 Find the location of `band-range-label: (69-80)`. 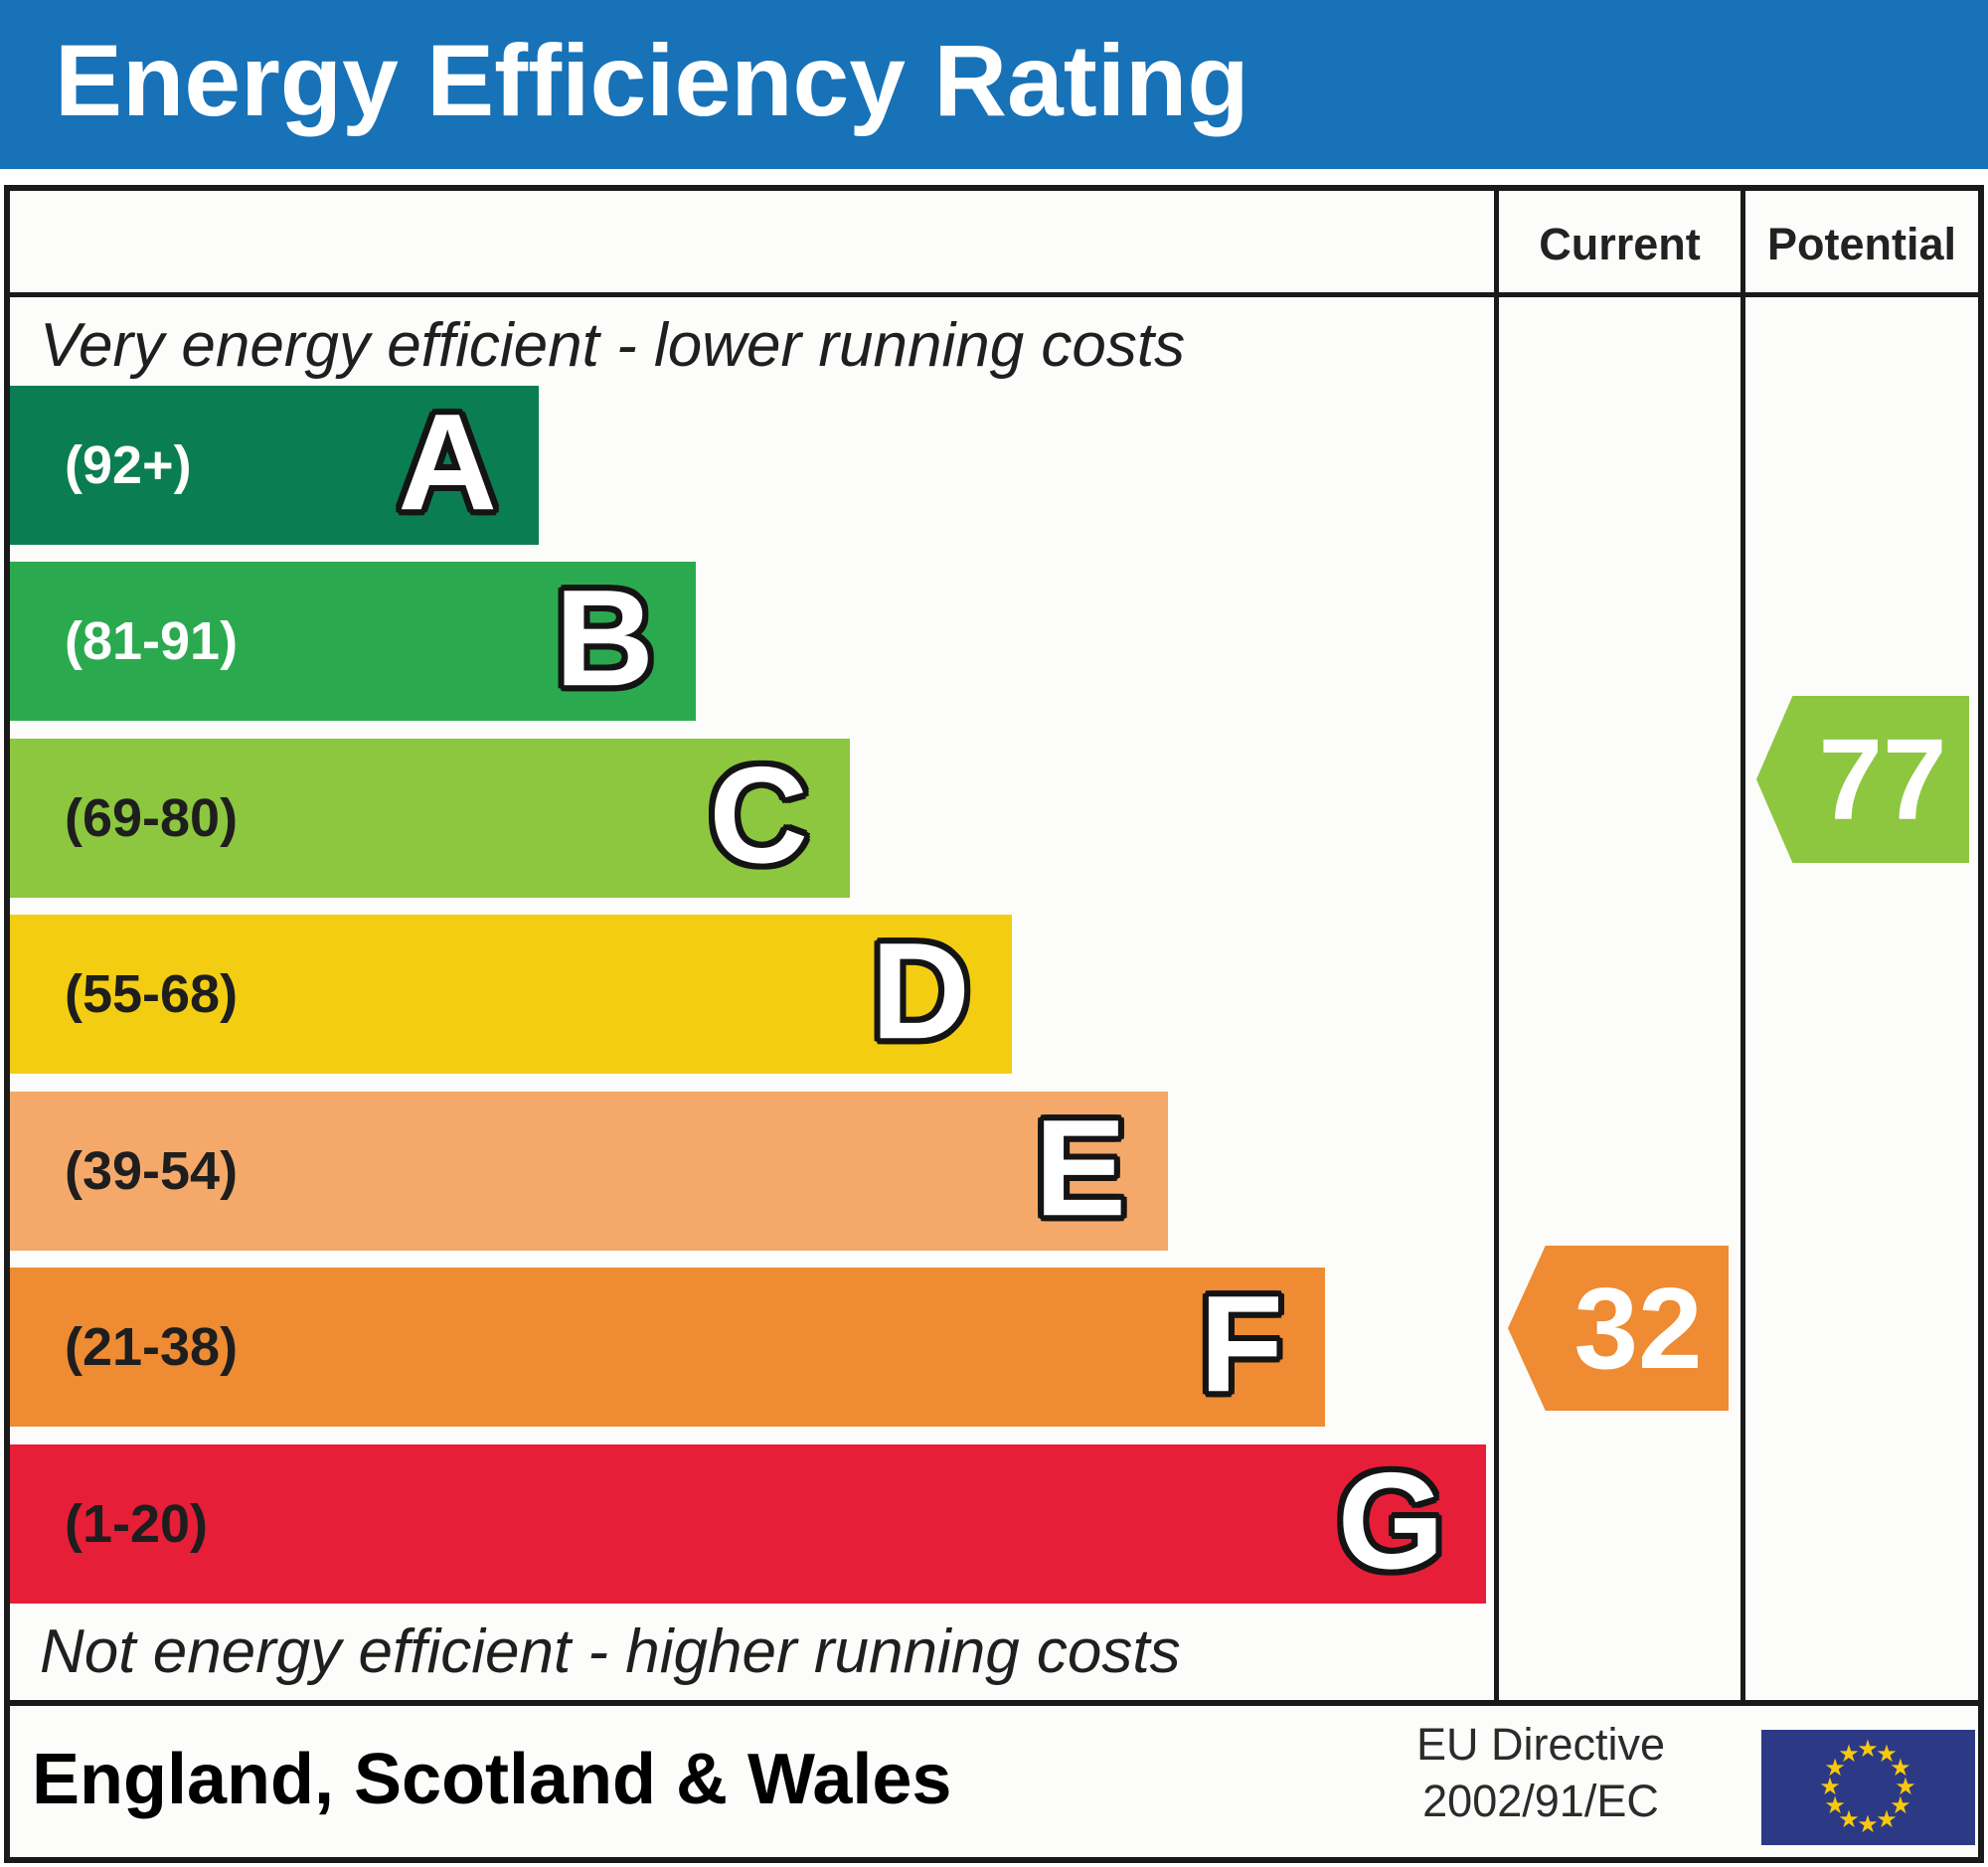

band-range-label: (69-80) is located at coordinates (152, 818).